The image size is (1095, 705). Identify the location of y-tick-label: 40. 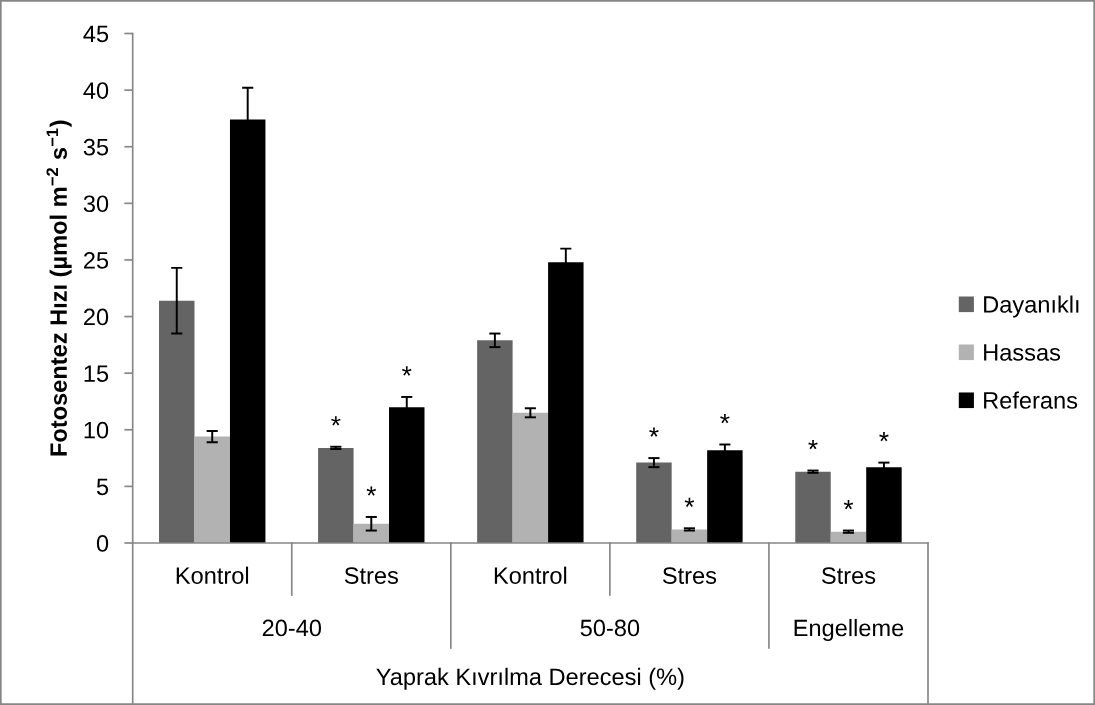
(96, 90).